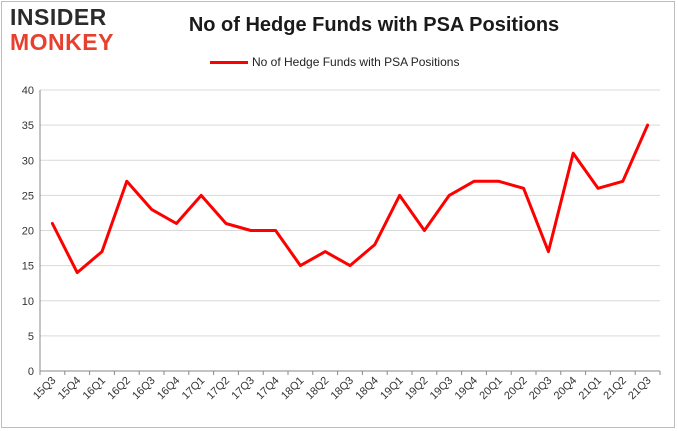  Describe the element at coordinates (442, 389) in the screenshot. I see `x-tick-label: 19Q3` at that location.